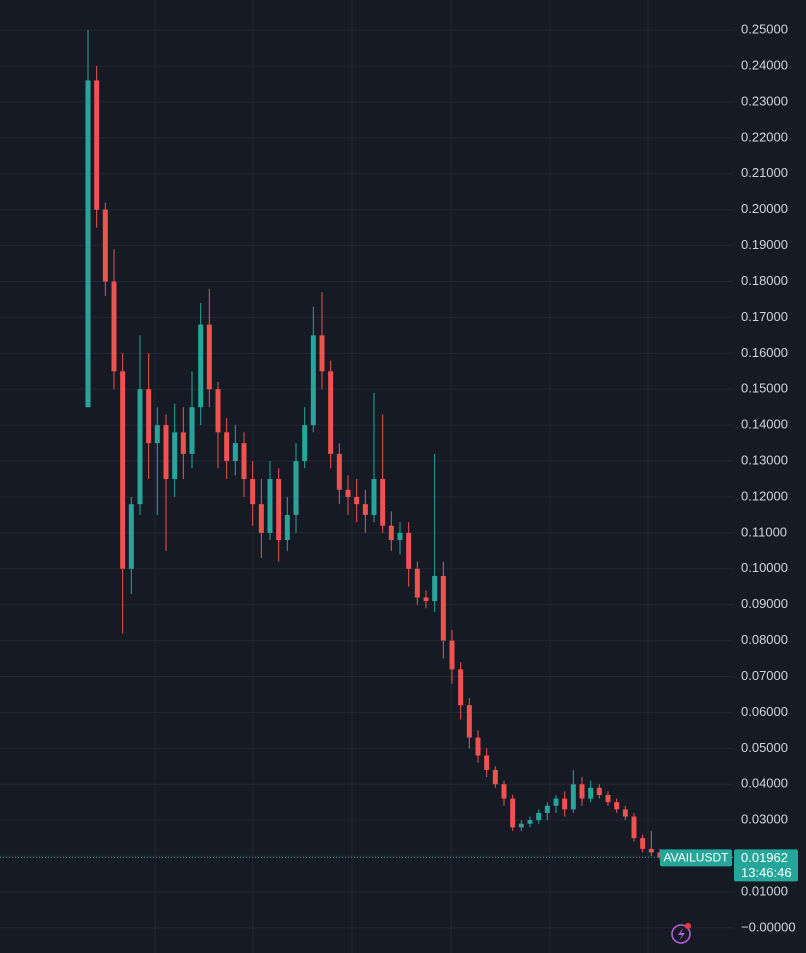 This screenshot has height=953, width=806. I want to click on symbol-tag-bg, so click(696, 858).